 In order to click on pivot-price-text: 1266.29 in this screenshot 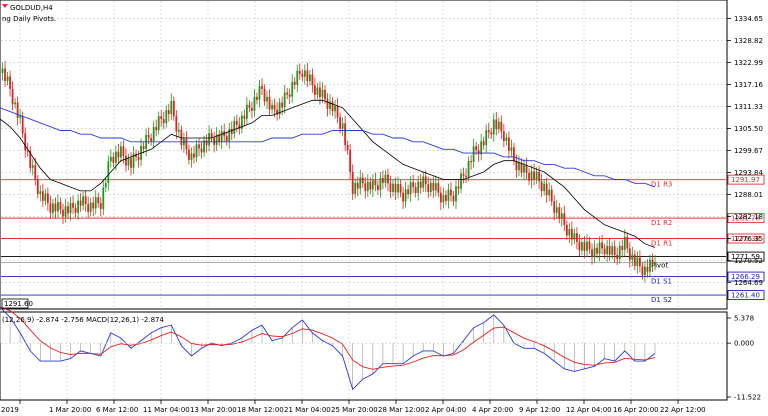, I will do `click(745, 277)`.